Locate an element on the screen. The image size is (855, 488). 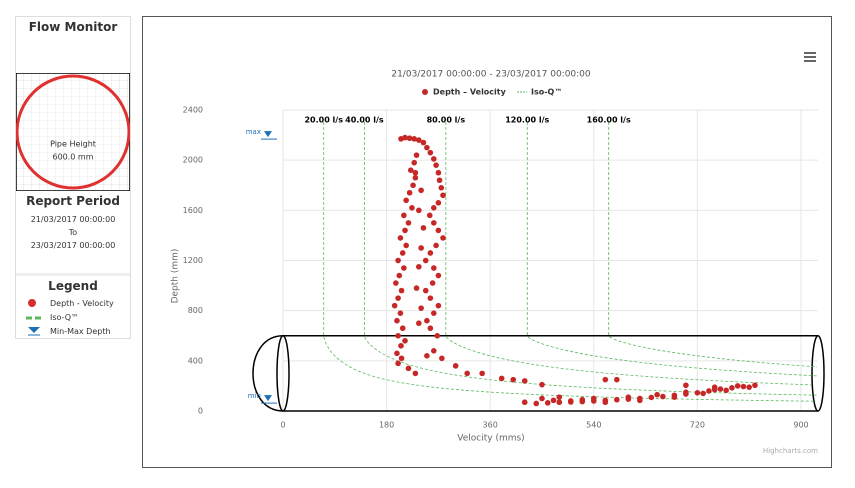
x-tick-label: 540 is located at coordinates (593, 425).